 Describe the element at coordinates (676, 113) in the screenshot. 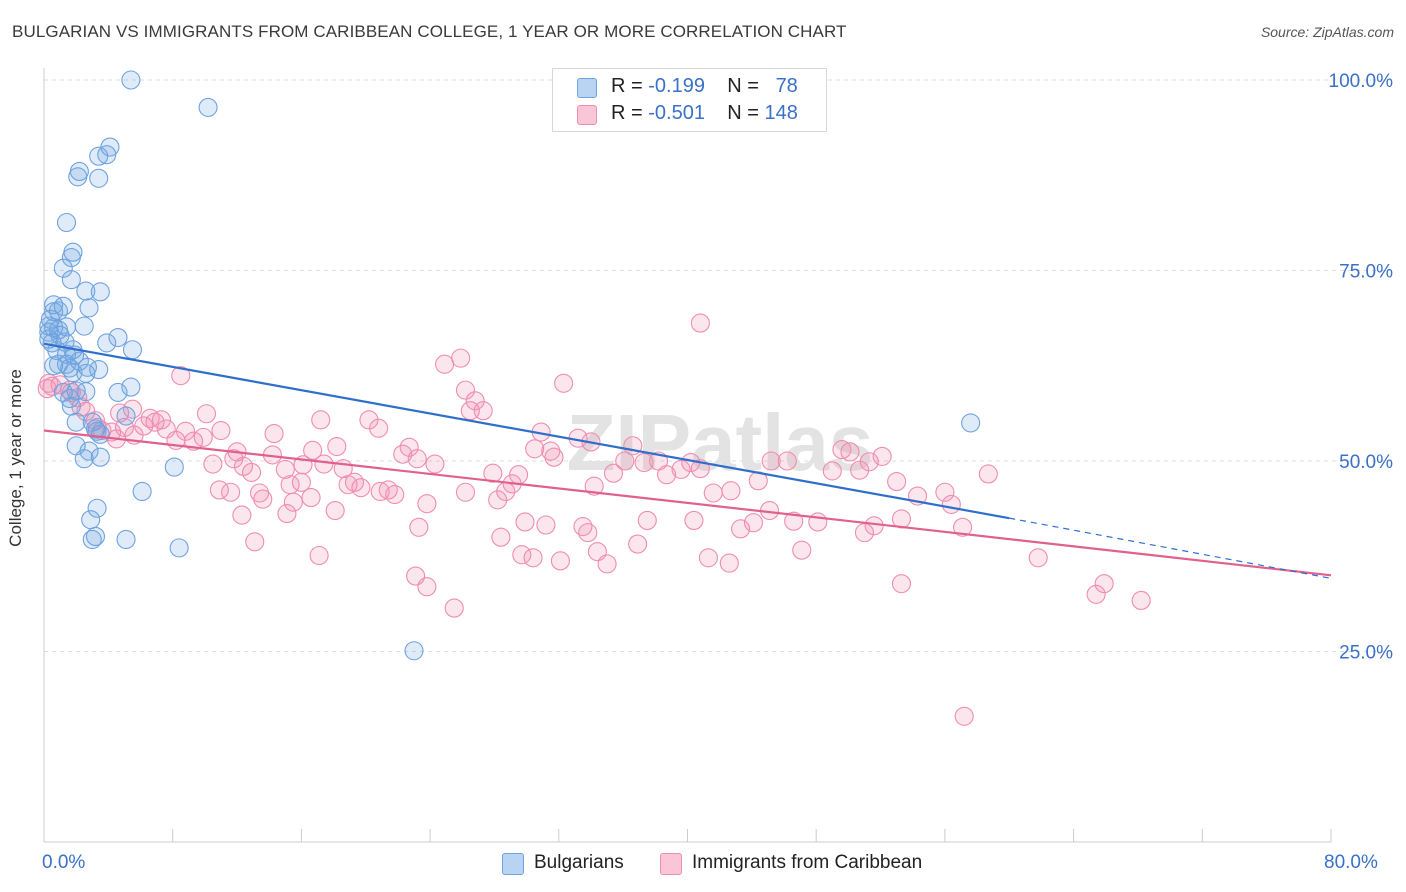

I see `legend-r-value: -0.501` at that location.